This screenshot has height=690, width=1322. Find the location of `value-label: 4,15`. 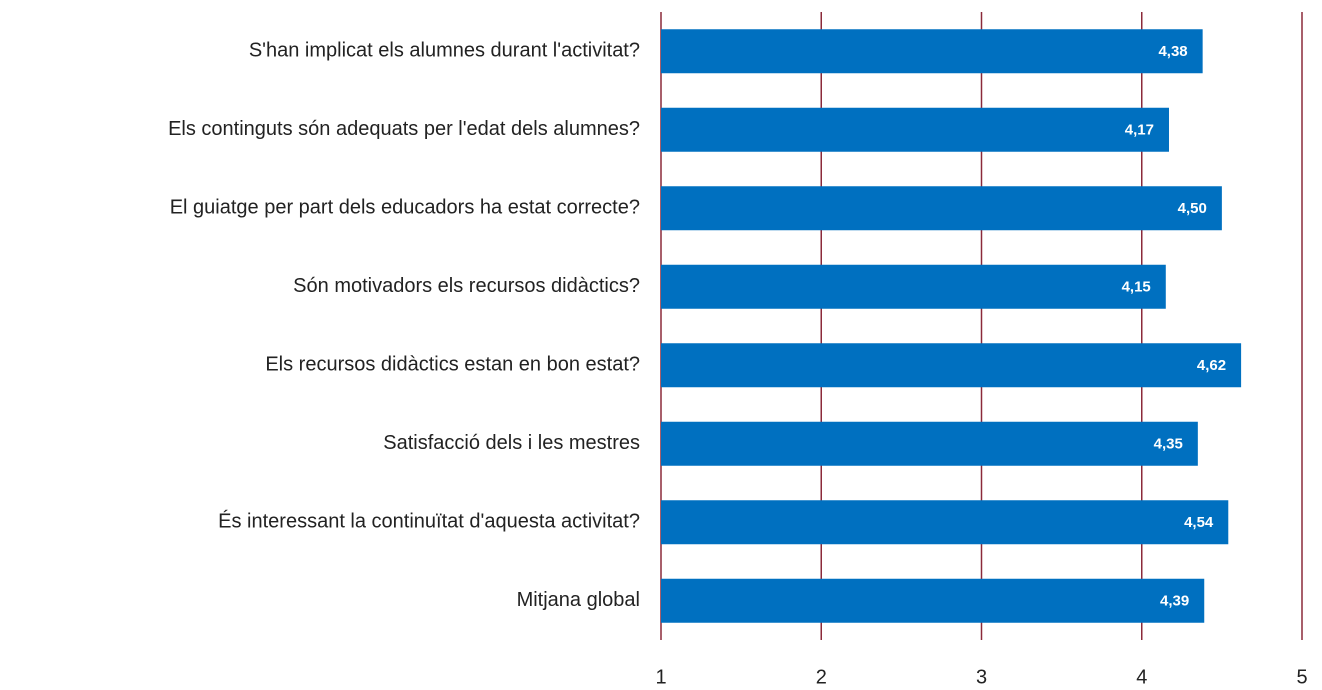

value-label: 4,15 is located at coordinates (1136, 287).